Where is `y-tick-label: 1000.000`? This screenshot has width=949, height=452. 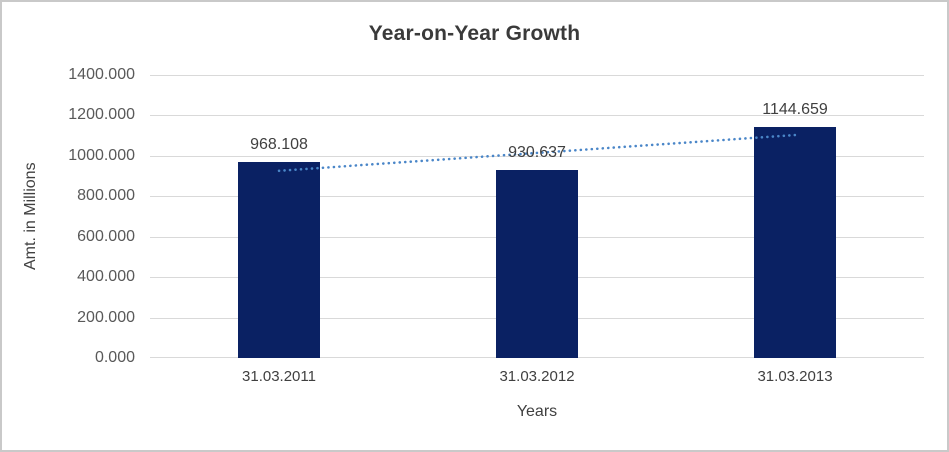
y-tick-label: 1000.000 is located at coordinates (101, 155).